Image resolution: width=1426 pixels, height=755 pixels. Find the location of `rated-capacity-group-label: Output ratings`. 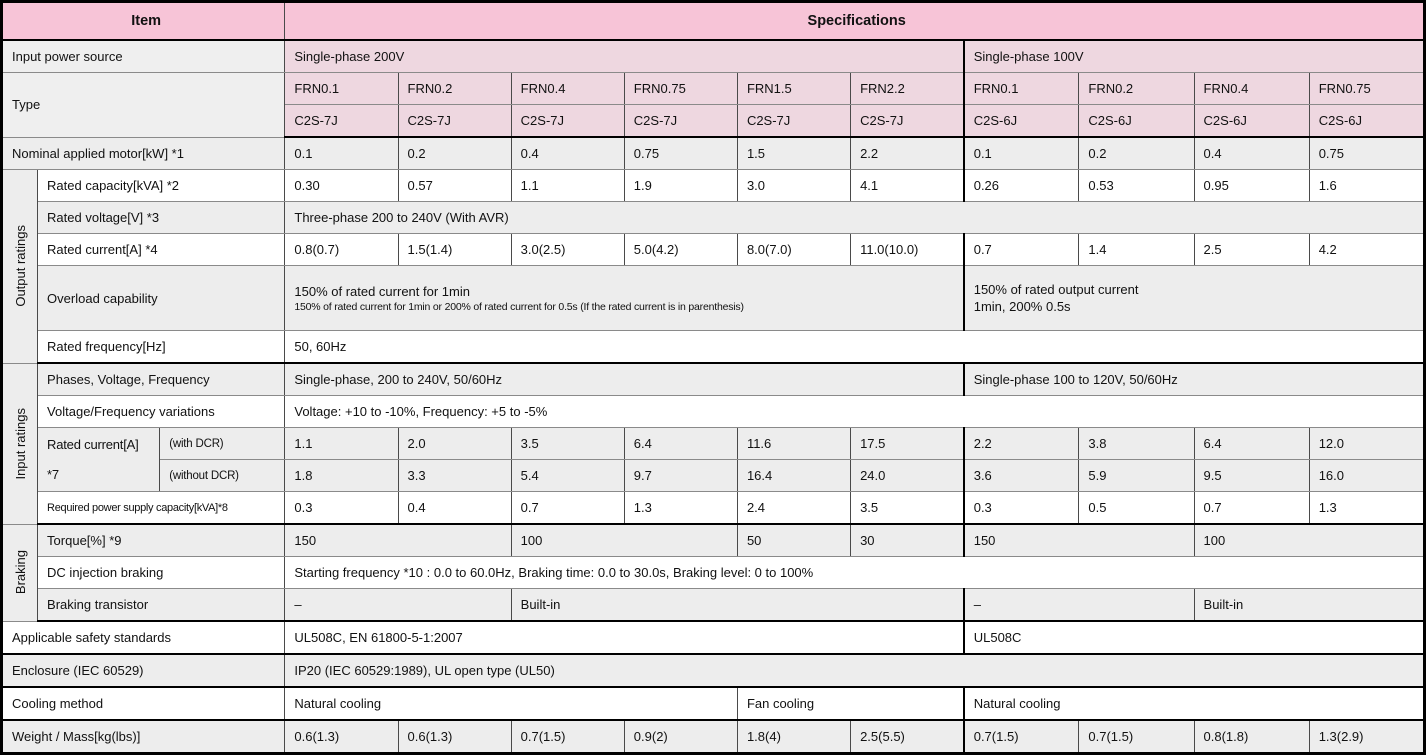

rated-capacity-group-label: Output ratings is located at coordinates (20, 266).